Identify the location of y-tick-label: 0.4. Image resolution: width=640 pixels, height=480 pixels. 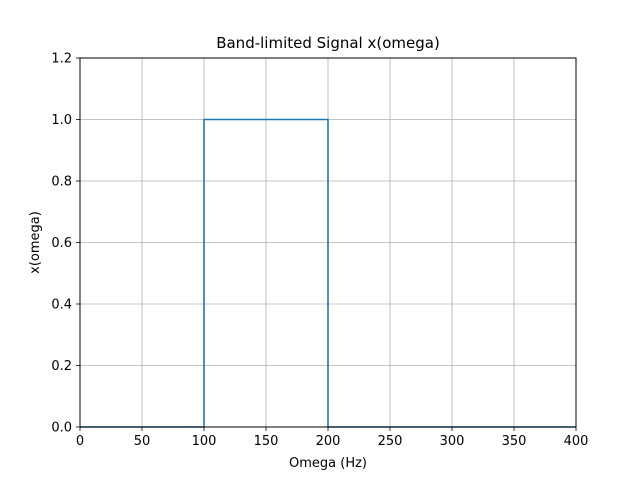
(61, 305).